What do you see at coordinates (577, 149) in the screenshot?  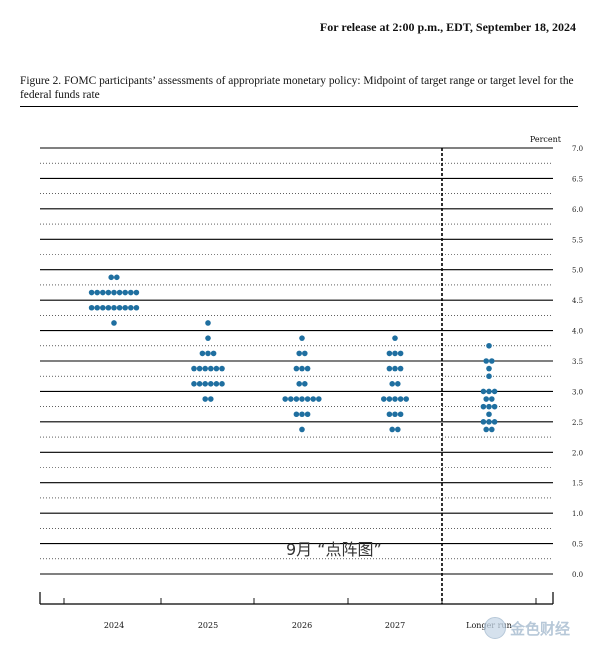 I see `y-tick-label: 7.0` at bounding box center [577, 149].